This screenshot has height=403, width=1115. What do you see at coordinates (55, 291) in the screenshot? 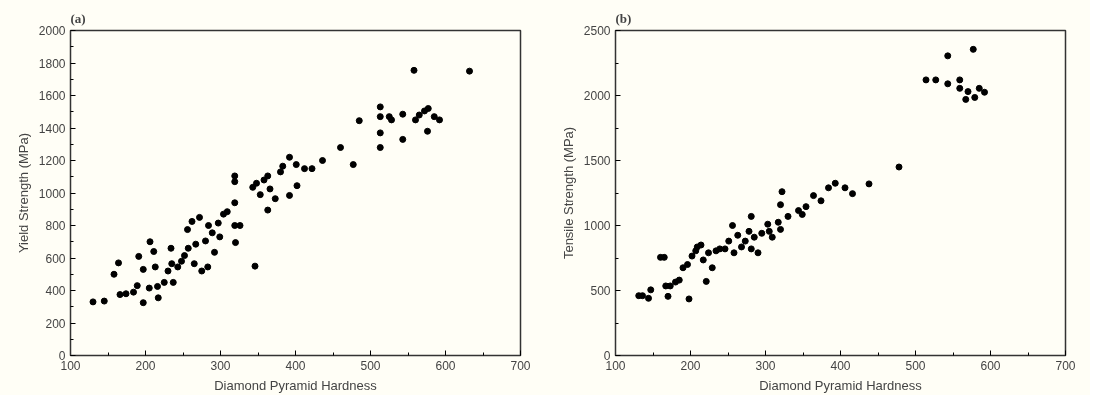
I see `y-tick-label: 400` at bounding box center [55, 291].